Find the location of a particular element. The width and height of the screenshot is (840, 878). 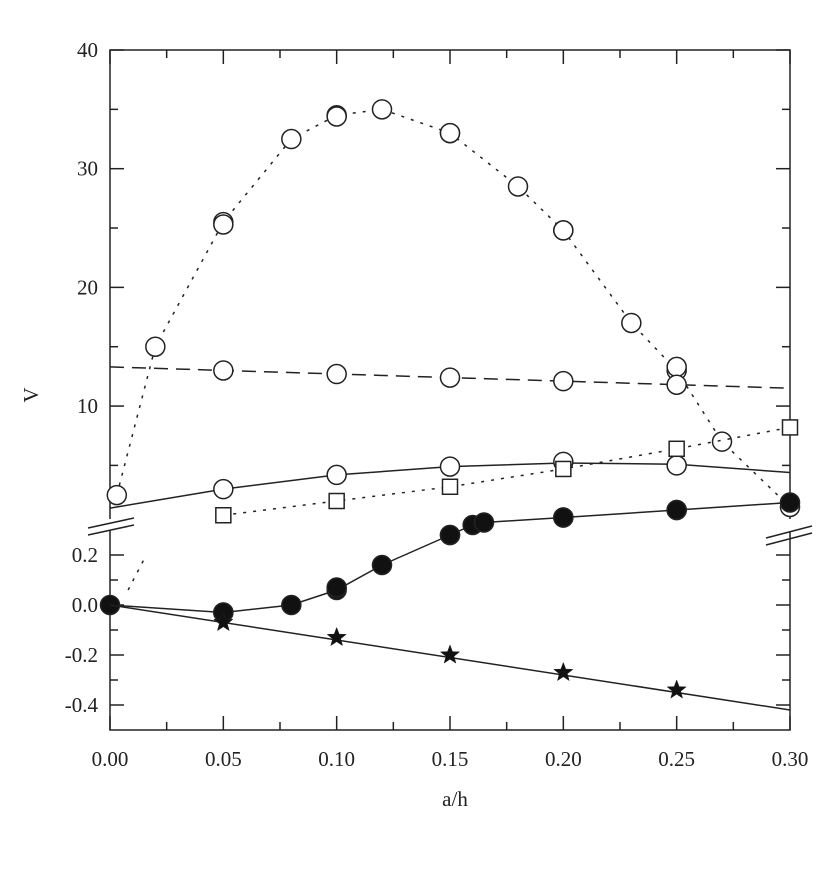

y-tick-label: 10 is located at coordinates (87, 406).